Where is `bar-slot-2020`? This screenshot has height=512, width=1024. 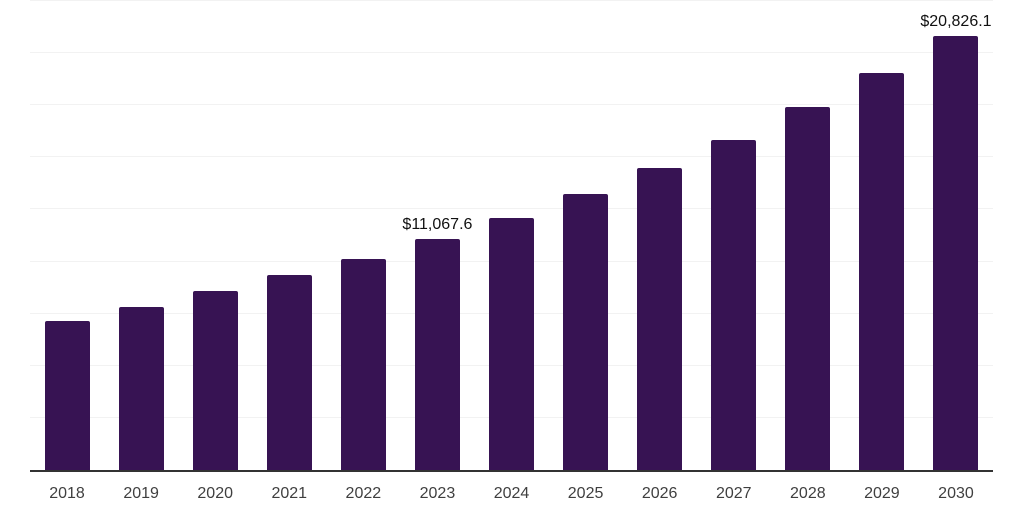 bar-slot-2020 is located at coordinates (215, 235).